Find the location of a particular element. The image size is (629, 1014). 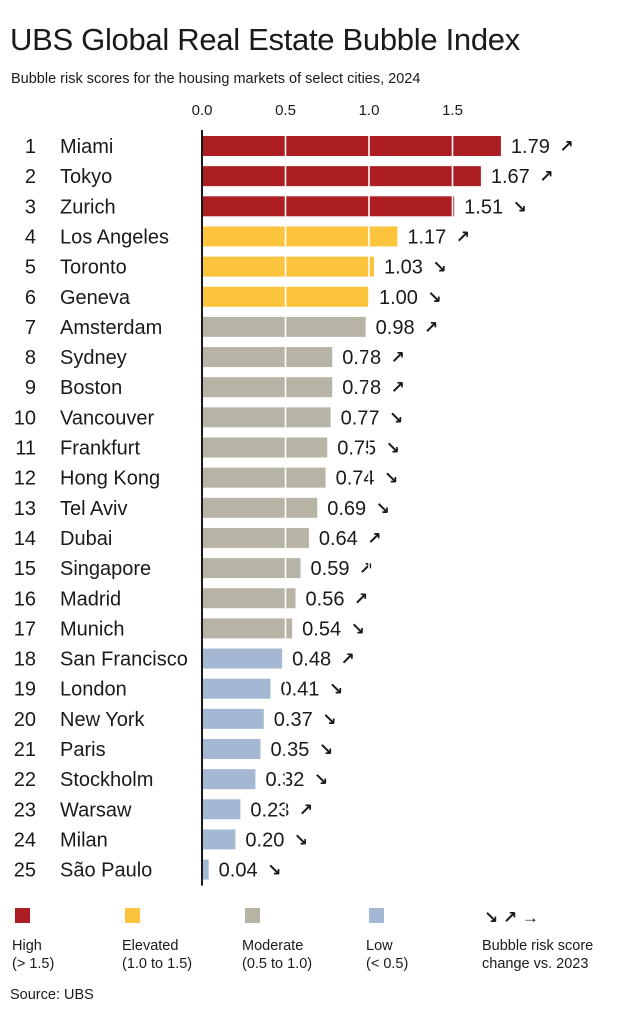

city-label: Tel Aviv is located at coordinates (93, 509).